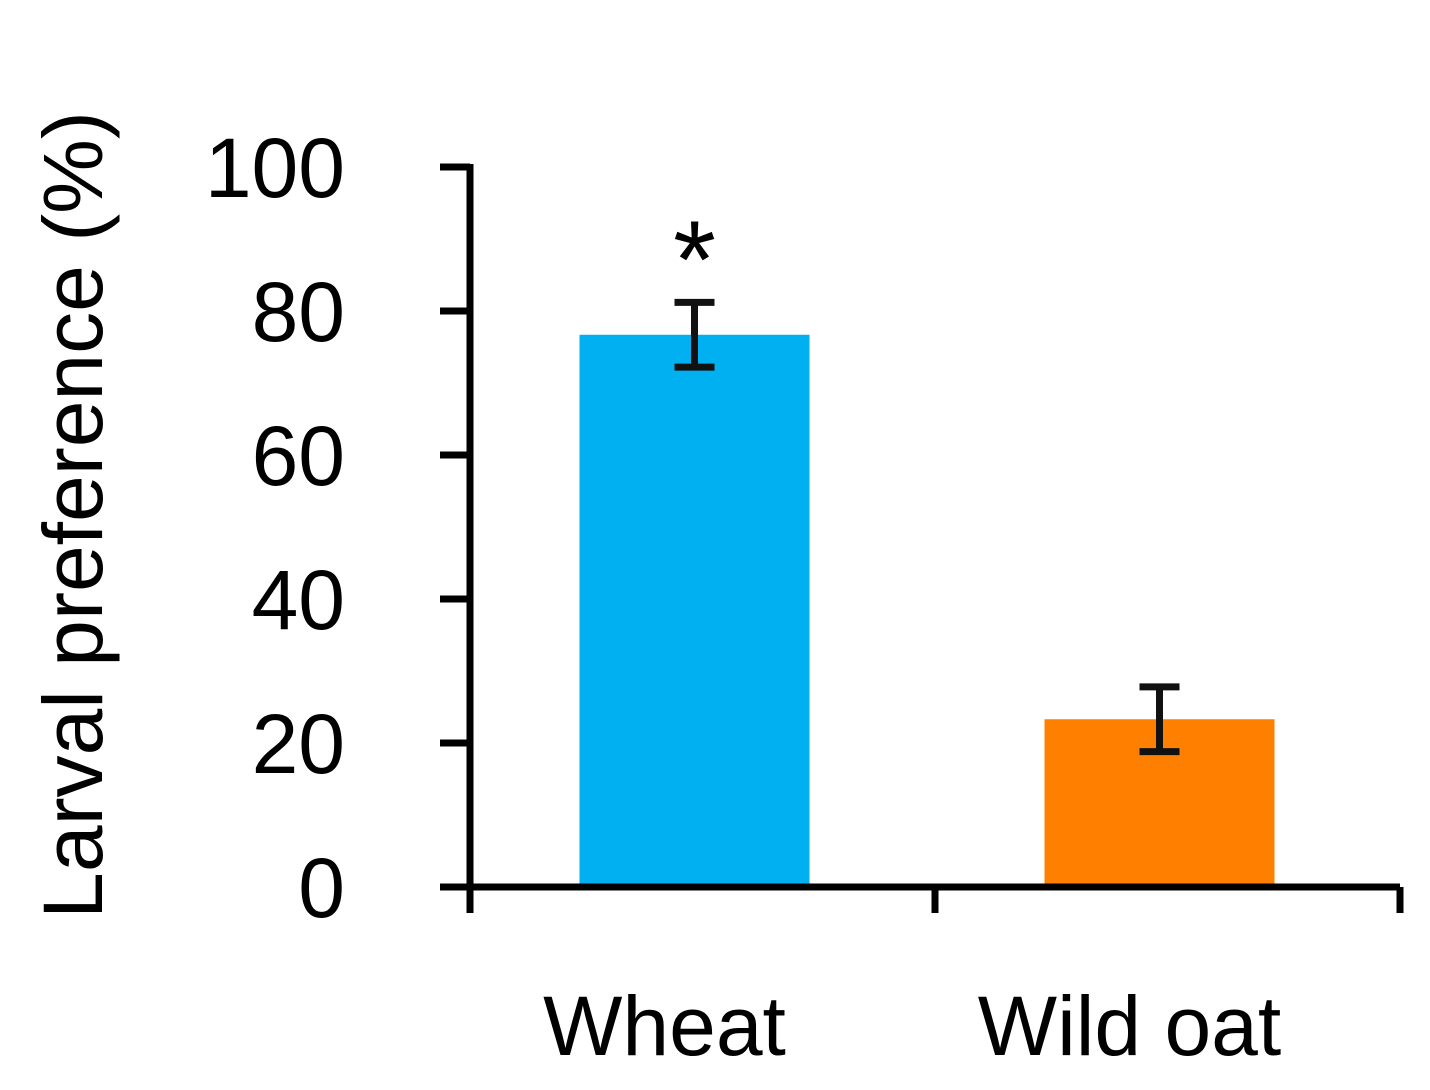 The height and width of the screenshot is (1090, 1430). What do you see at coordinates (321, 888) in the screenshot?
I see `y-tick-label: 0` at bounding box center [321, 888].